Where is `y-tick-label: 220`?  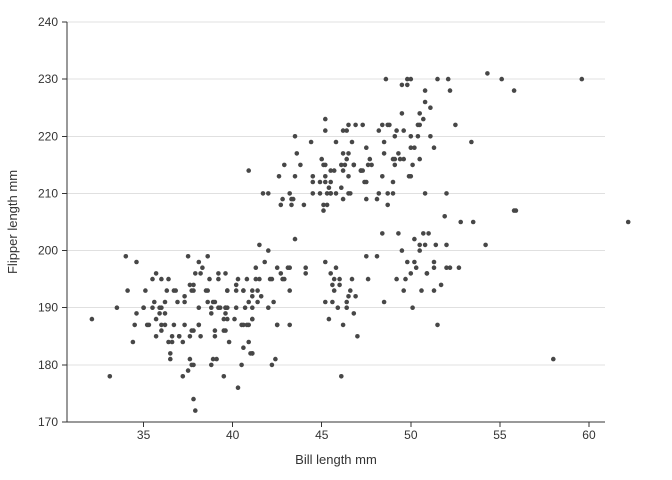 y-tick-label: 220 is located at coordinates (48, 136).